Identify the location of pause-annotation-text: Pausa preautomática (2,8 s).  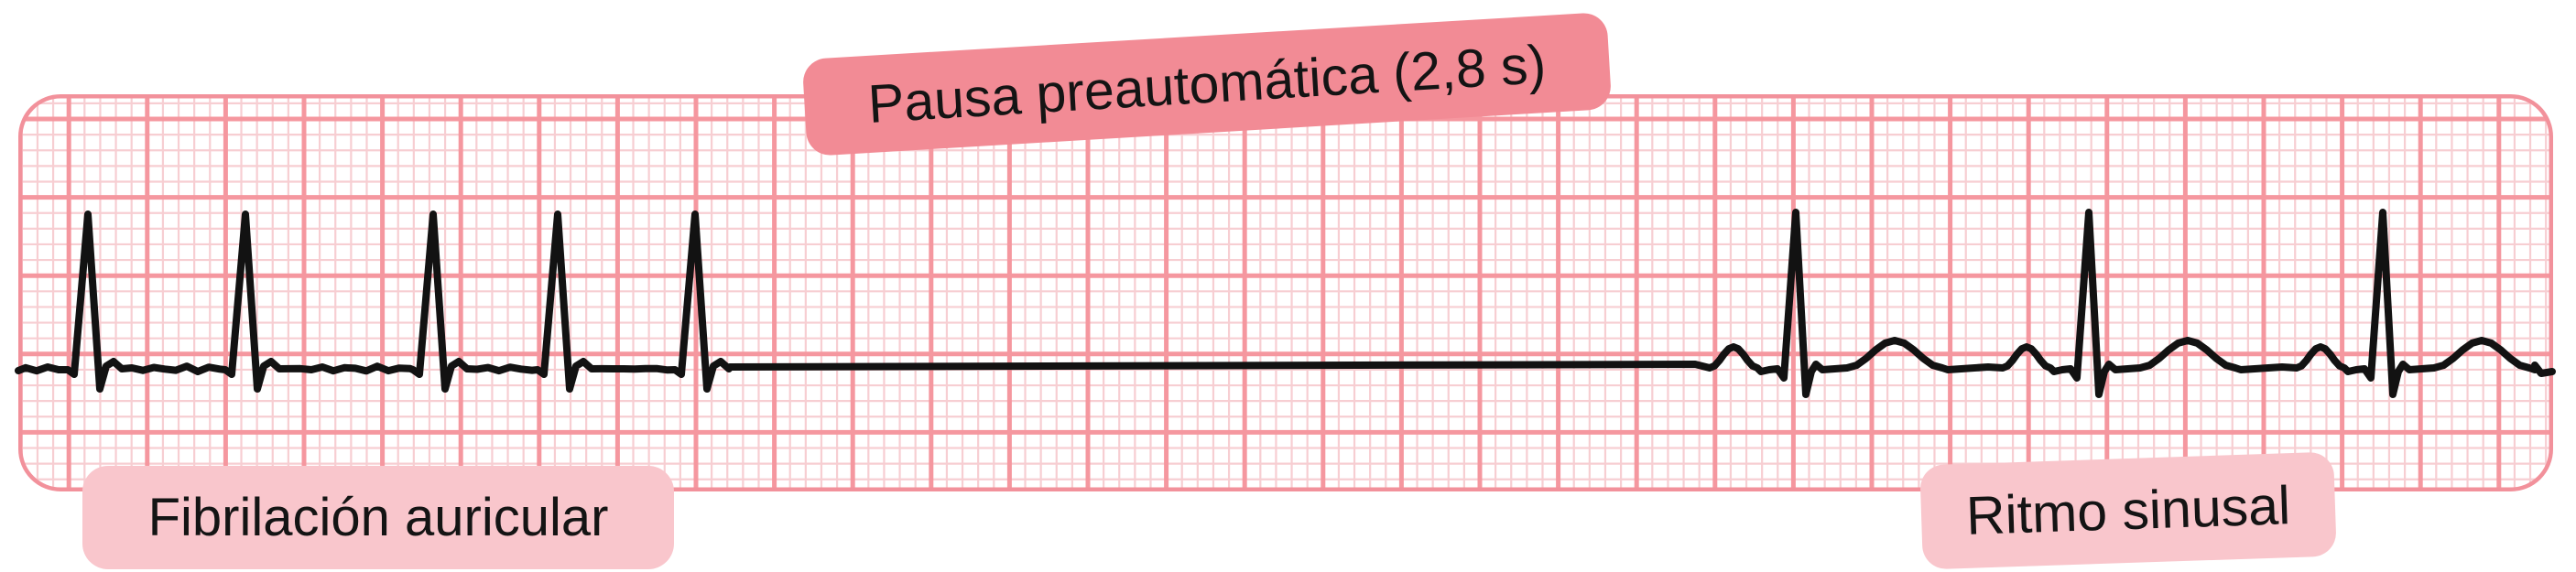
(1207, 84).